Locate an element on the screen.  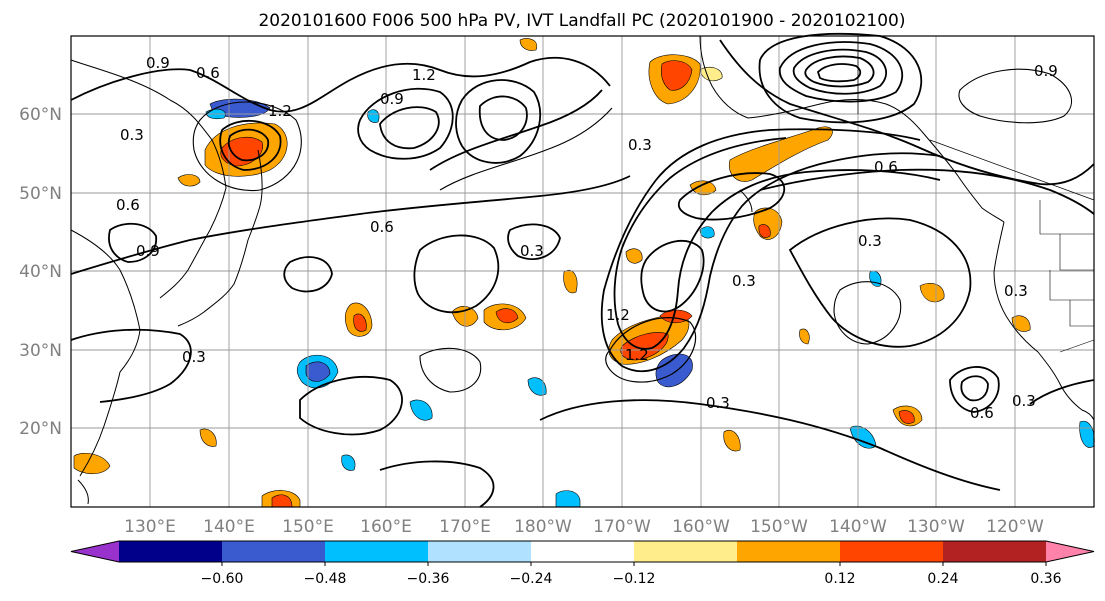
lon-label: 140°E is located at coordinates (229, 527).